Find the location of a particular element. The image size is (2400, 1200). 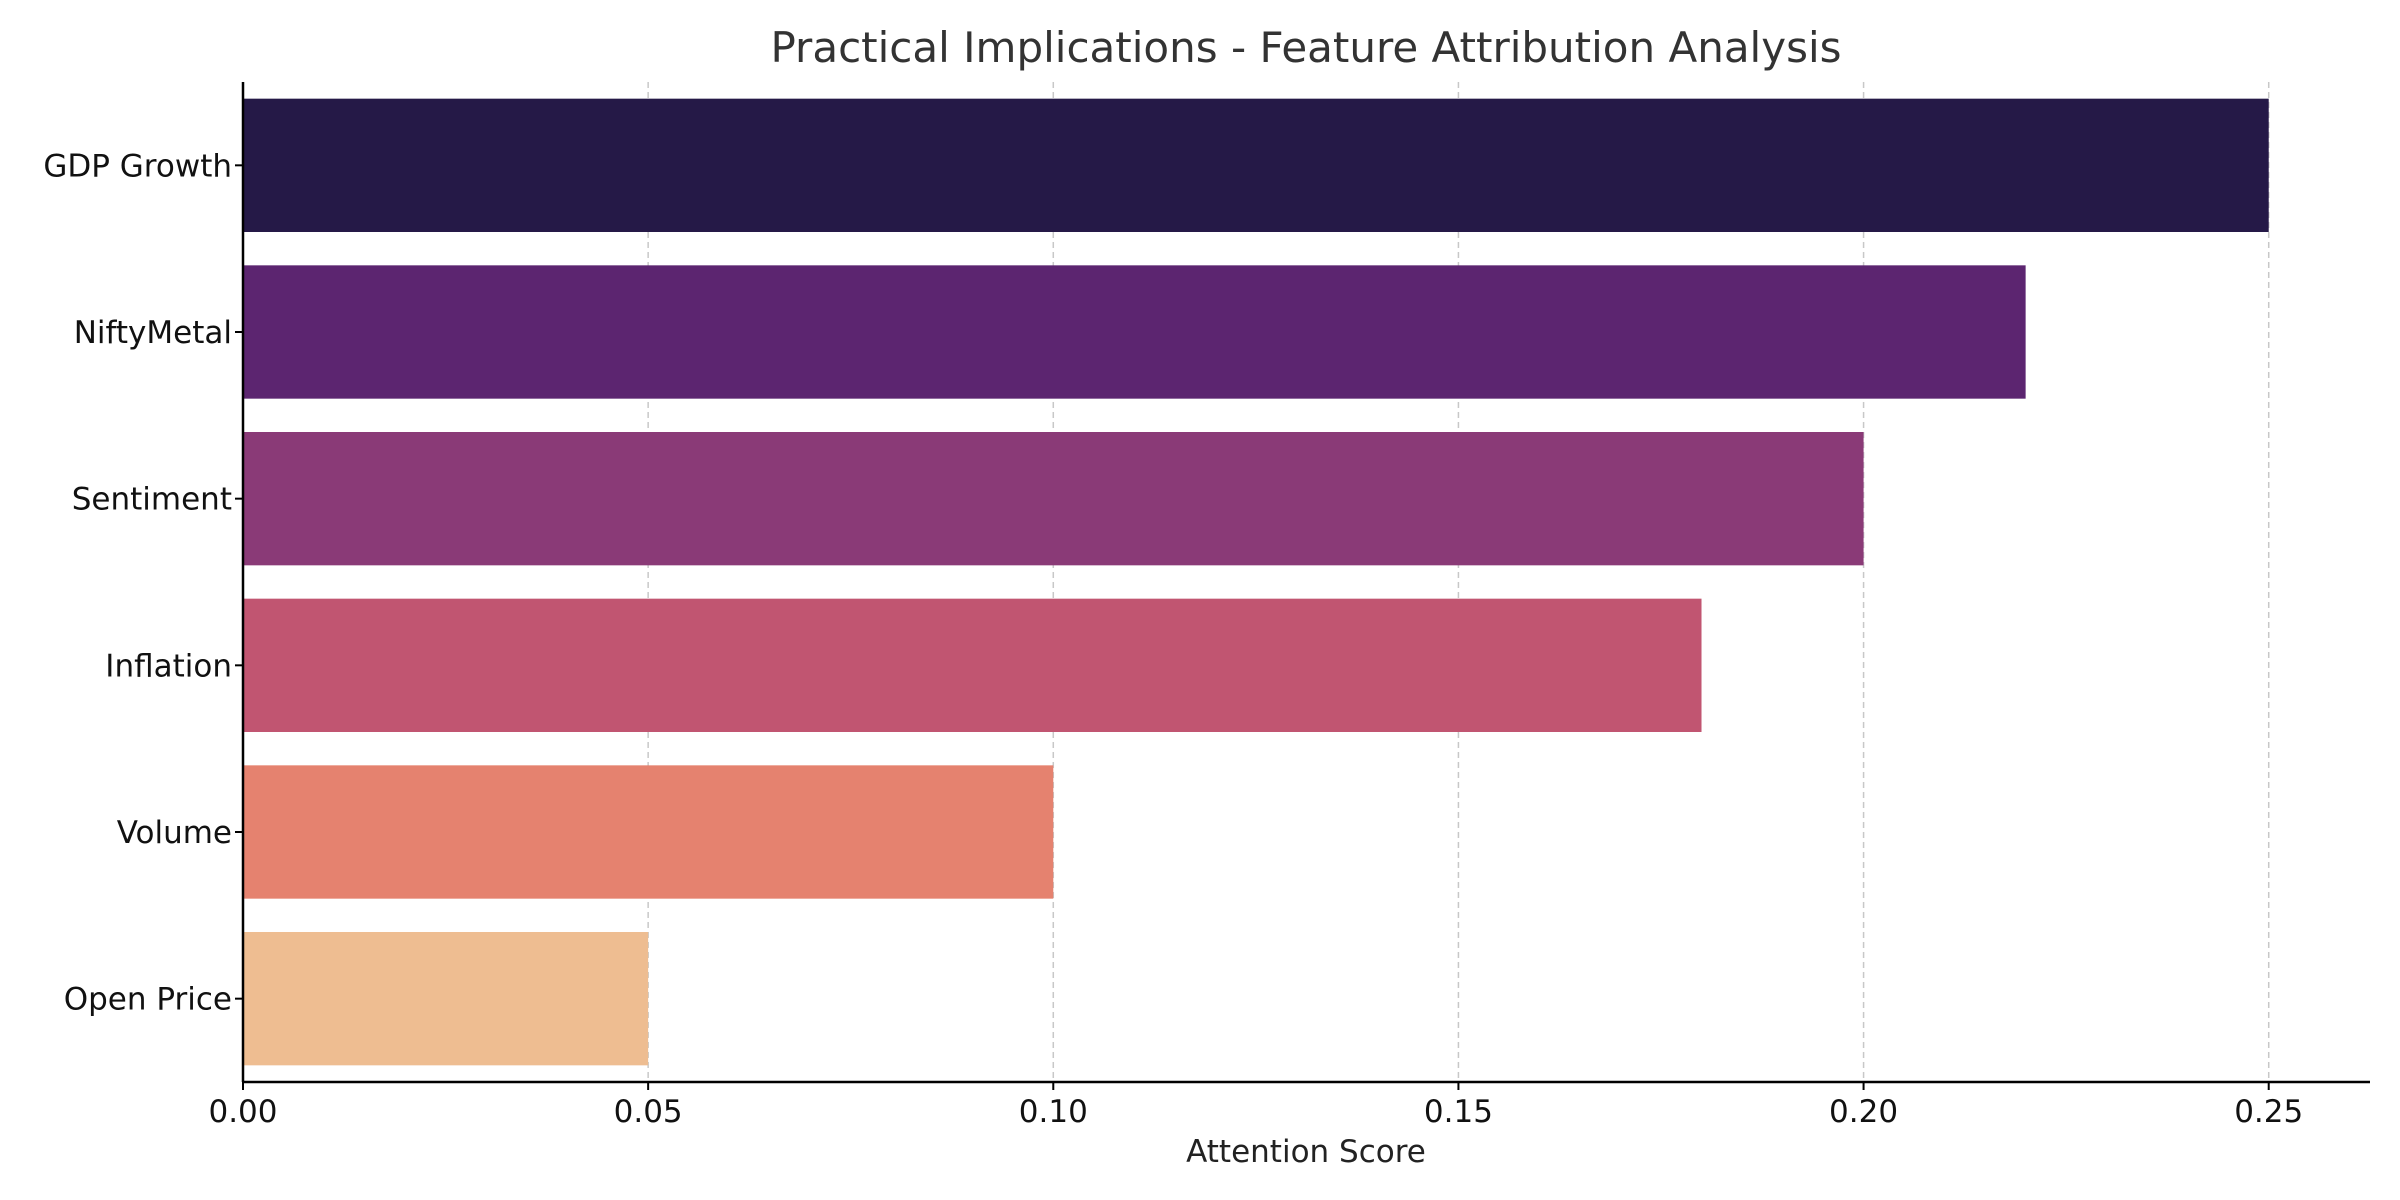

x-tick-label: 0.05 is located at coordinates (648, 1112).